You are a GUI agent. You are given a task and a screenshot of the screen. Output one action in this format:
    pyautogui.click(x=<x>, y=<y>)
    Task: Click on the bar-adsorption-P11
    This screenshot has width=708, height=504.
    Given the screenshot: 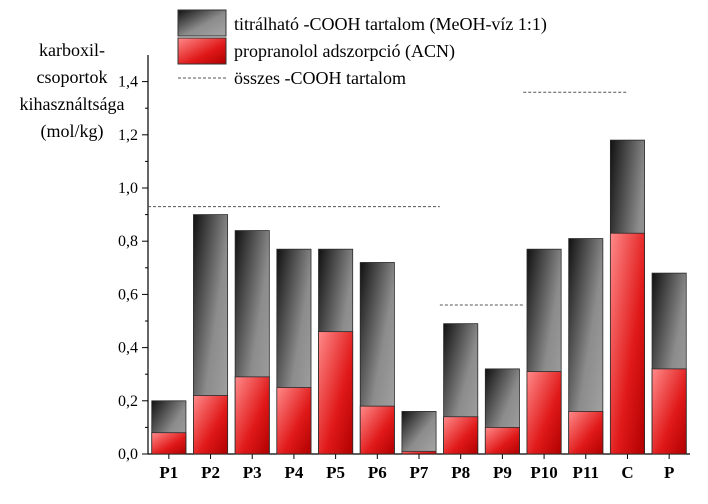 What is the action you would take?
    pyautogui.click(x=586, y=433)
    